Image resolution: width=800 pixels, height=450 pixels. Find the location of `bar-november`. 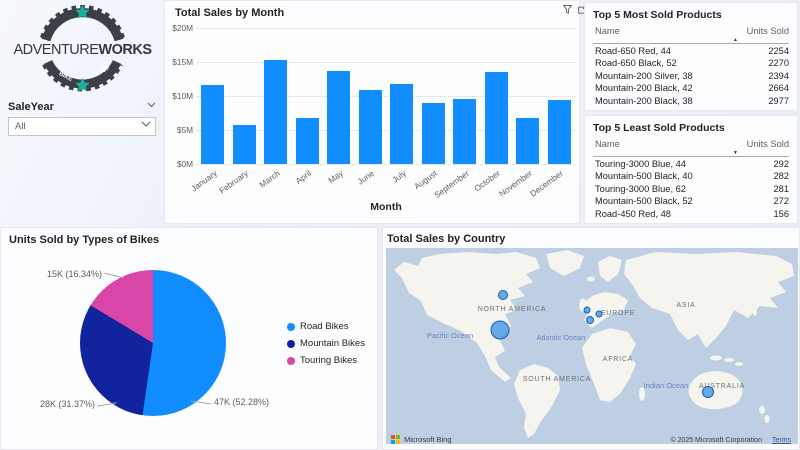

bar-november is located at coordinates (528, 141).